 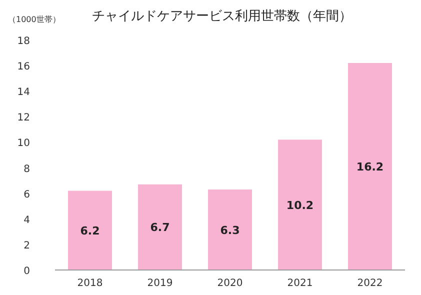 What do you see at coordinates (27, 220) in the screenshot?
I see `y-tick-label: 4` at bounding box center [27, 220].